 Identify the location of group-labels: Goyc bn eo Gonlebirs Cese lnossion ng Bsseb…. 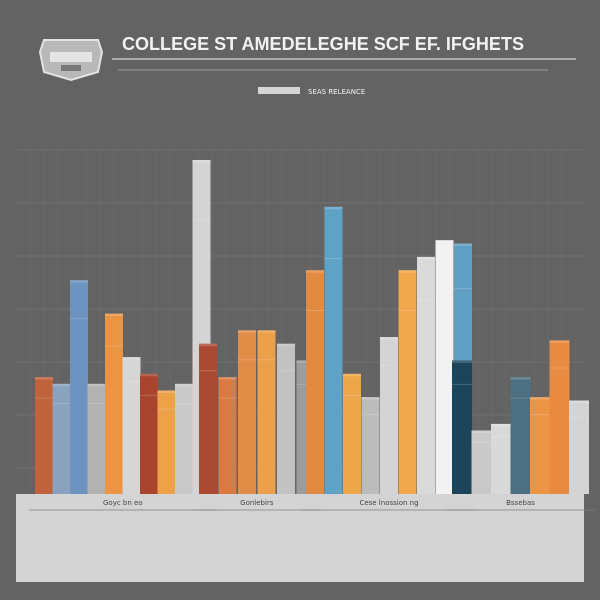
(312, 505).